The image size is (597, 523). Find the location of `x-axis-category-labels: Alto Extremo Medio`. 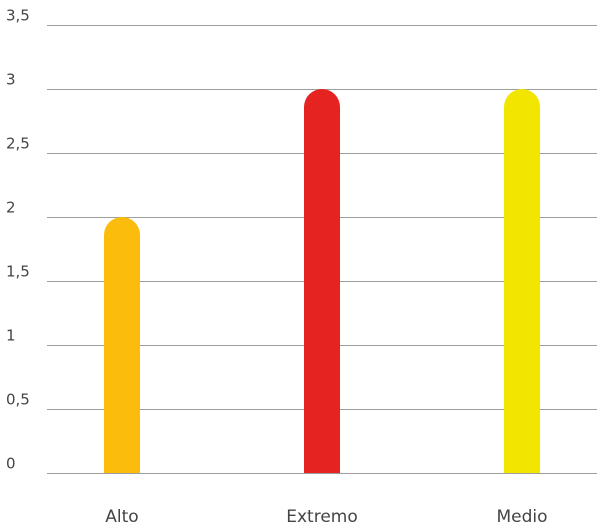

x-axis-category-labels: Alto Extremo Medio is located at coordinates (326, 515).